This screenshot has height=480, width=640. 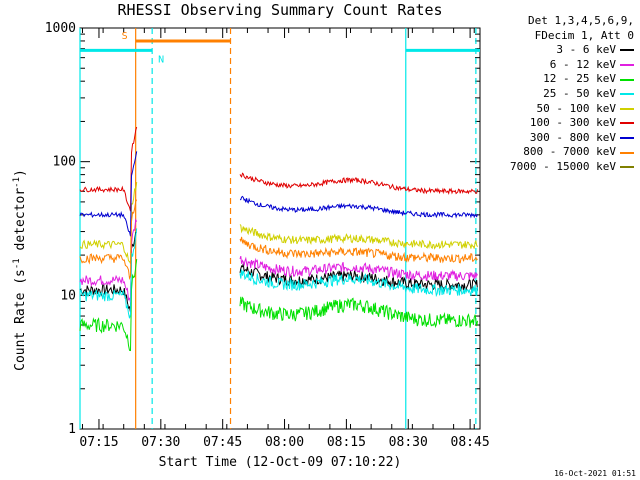 I want to click on legend-item: 300 - 800 keV, so click(x=559, y=138).